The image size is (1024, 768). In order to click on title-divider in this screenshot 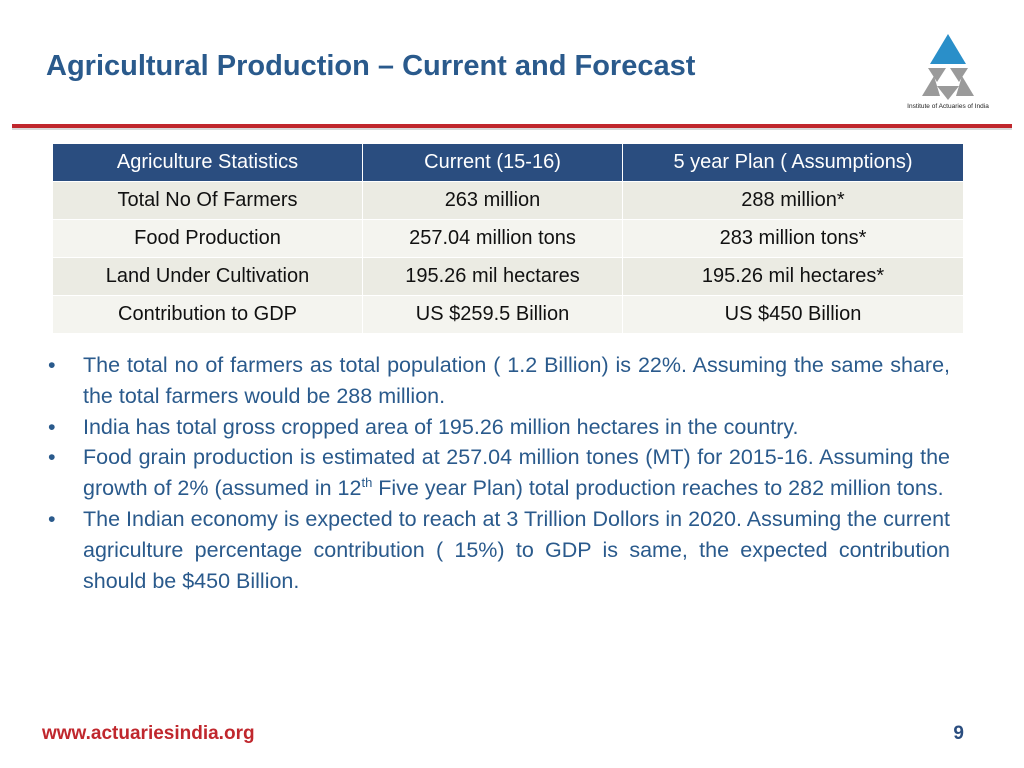, I will do `click(512, 126)`.